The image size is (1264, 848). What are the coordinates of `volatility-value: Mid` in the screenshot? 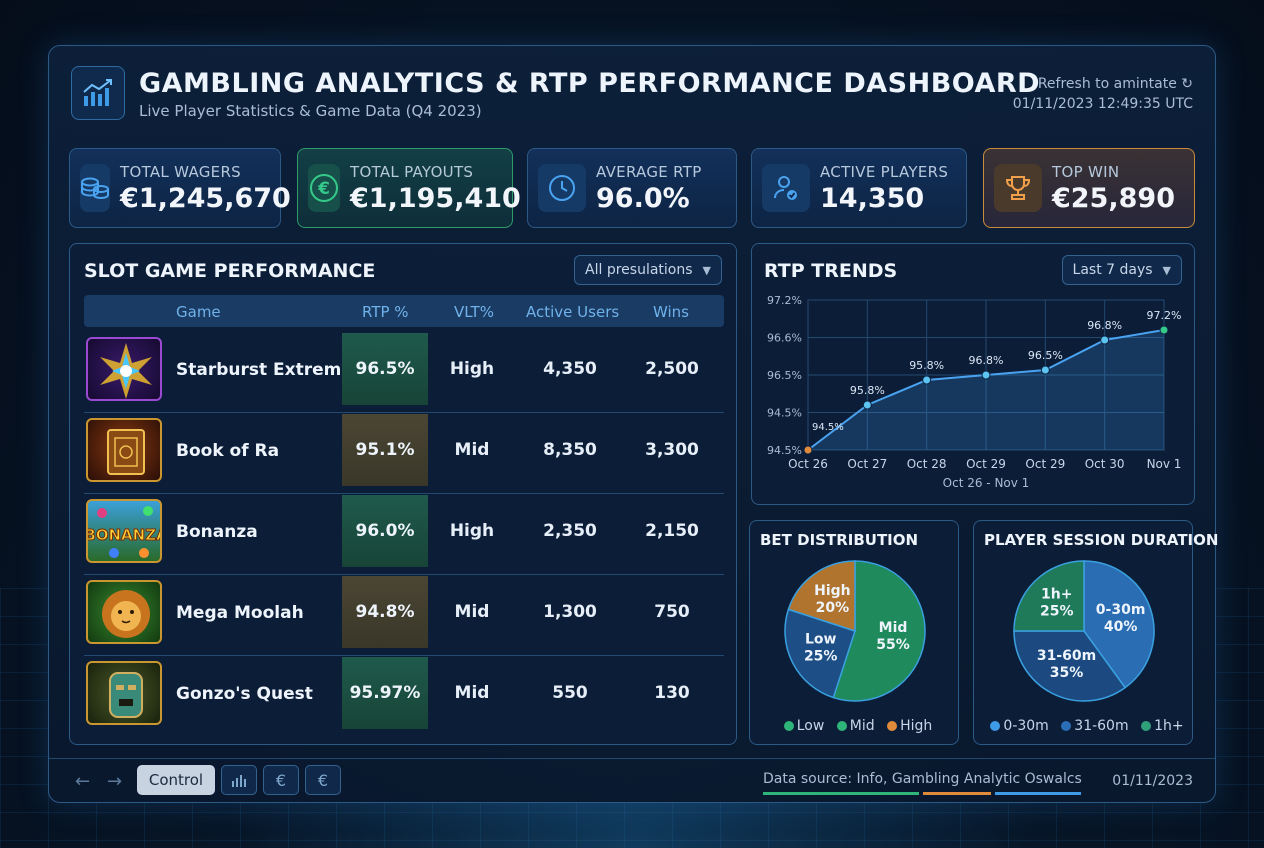 It's located at (472, 612).